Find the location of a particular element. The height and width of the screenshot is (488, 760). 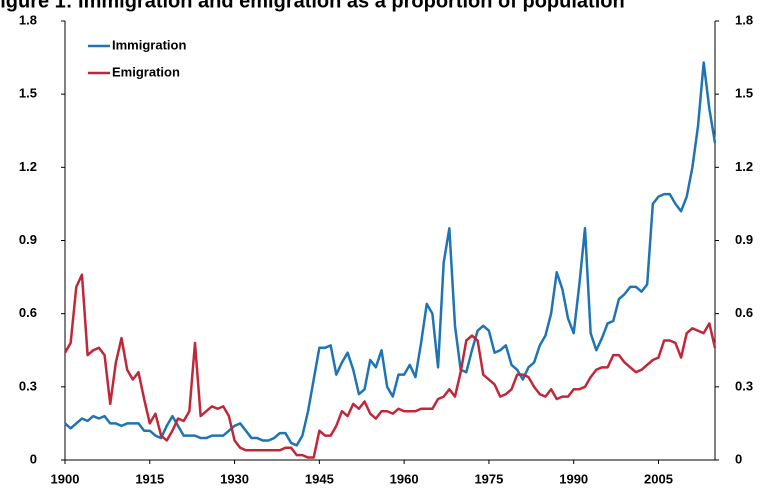

y-tick-label: 1.5 is located at coordinates (28, 93).